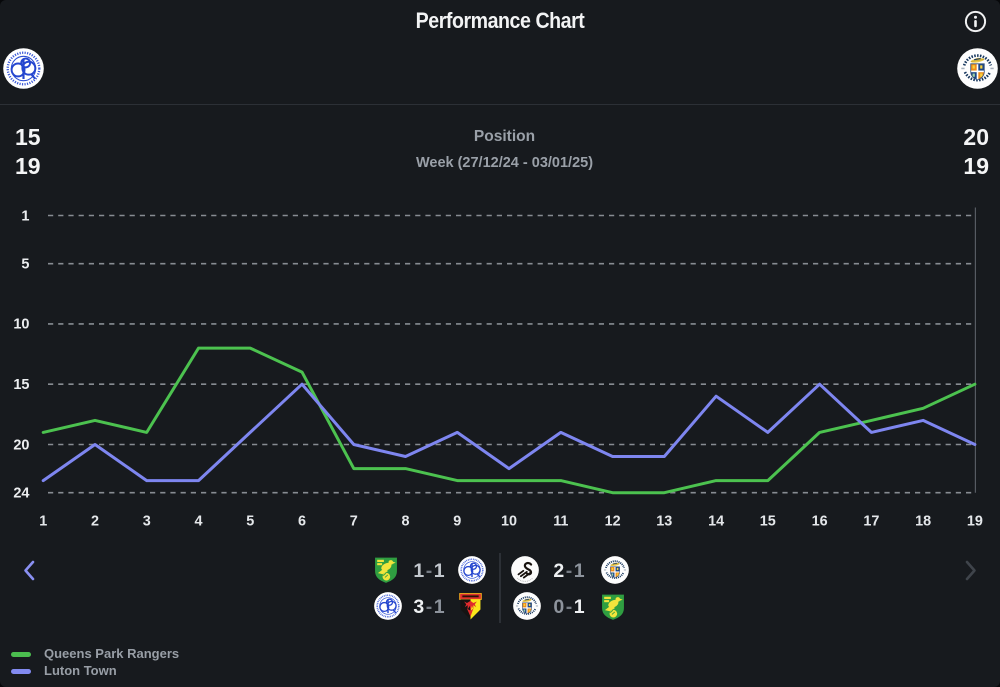 The width and height of the screenshot is (1000, 687). I want to click on svg-text: 6, so click(302, 521).